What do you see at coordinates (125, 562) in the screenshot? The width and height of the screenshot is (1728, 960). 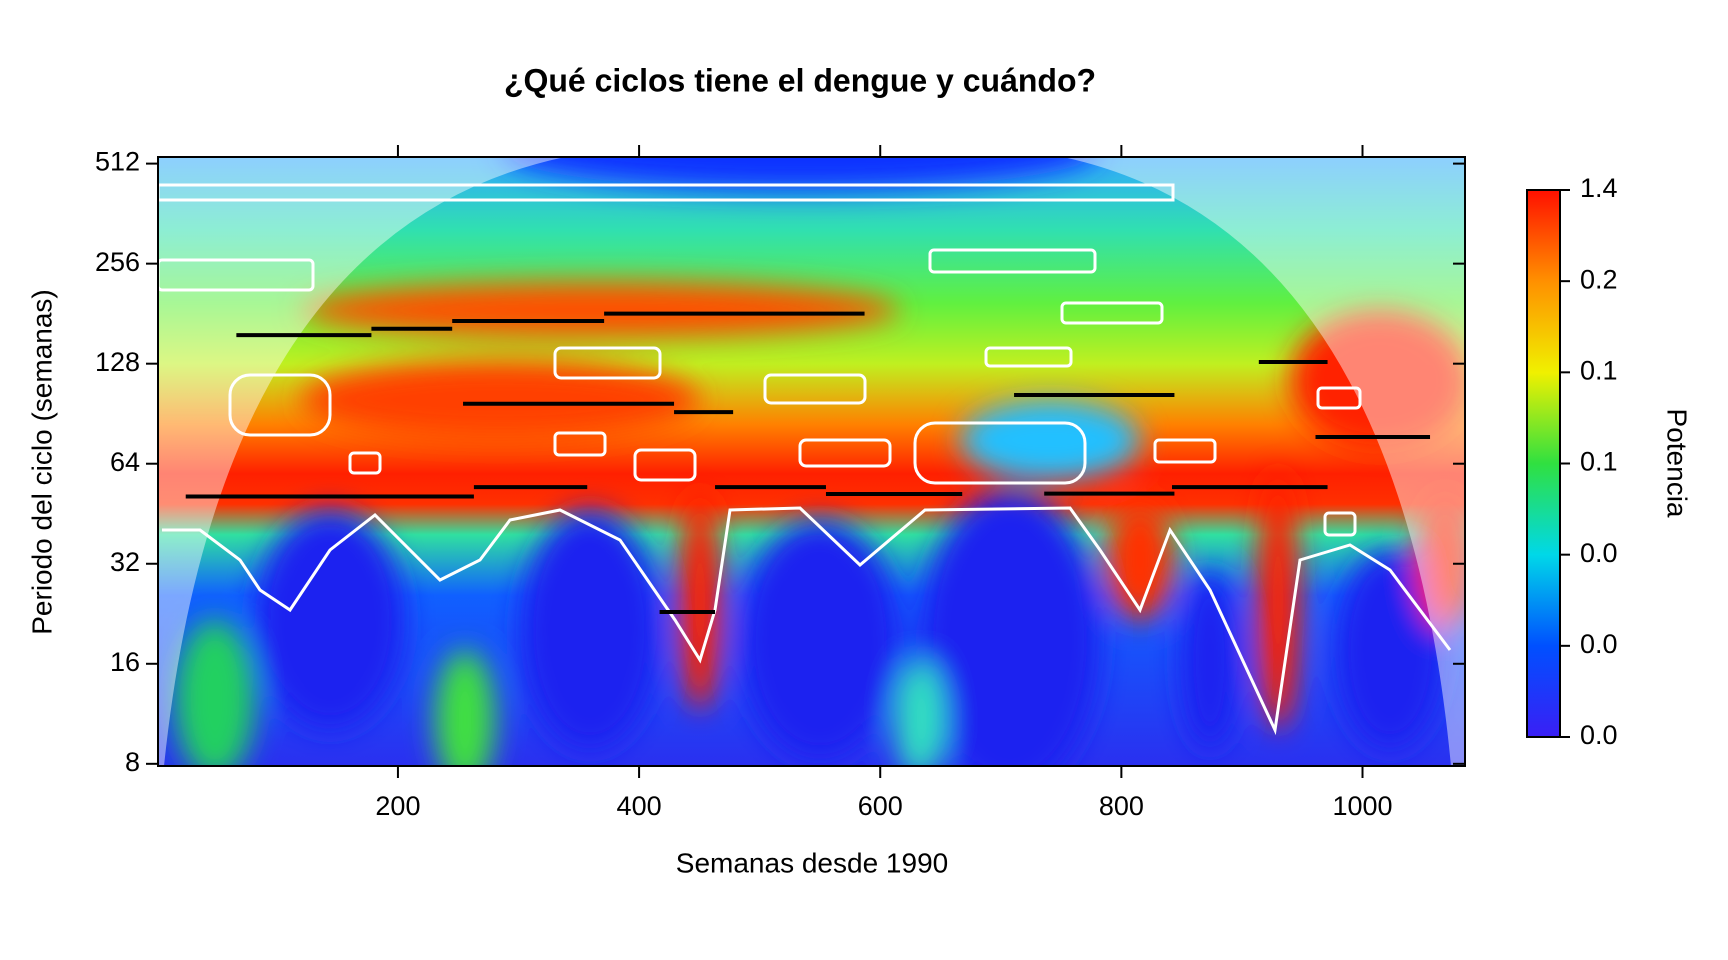 I see `y-tick-label: 32` at bounding box center [125, 562].